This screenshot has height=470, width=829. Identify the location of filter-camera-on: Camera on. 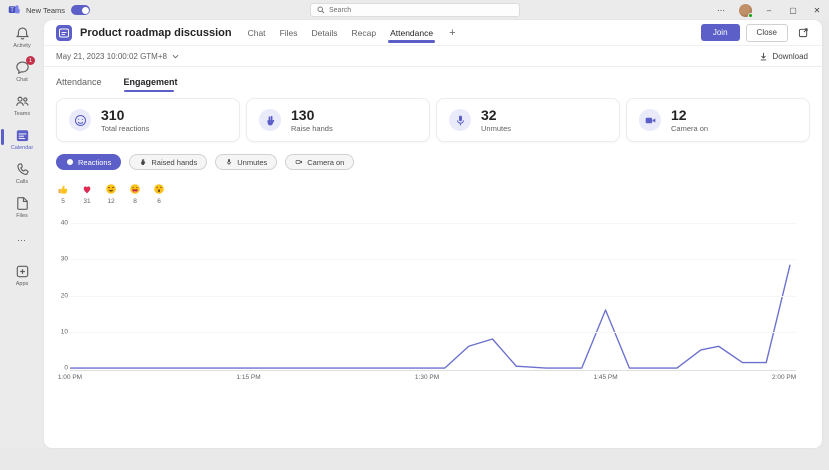
(320, 162).